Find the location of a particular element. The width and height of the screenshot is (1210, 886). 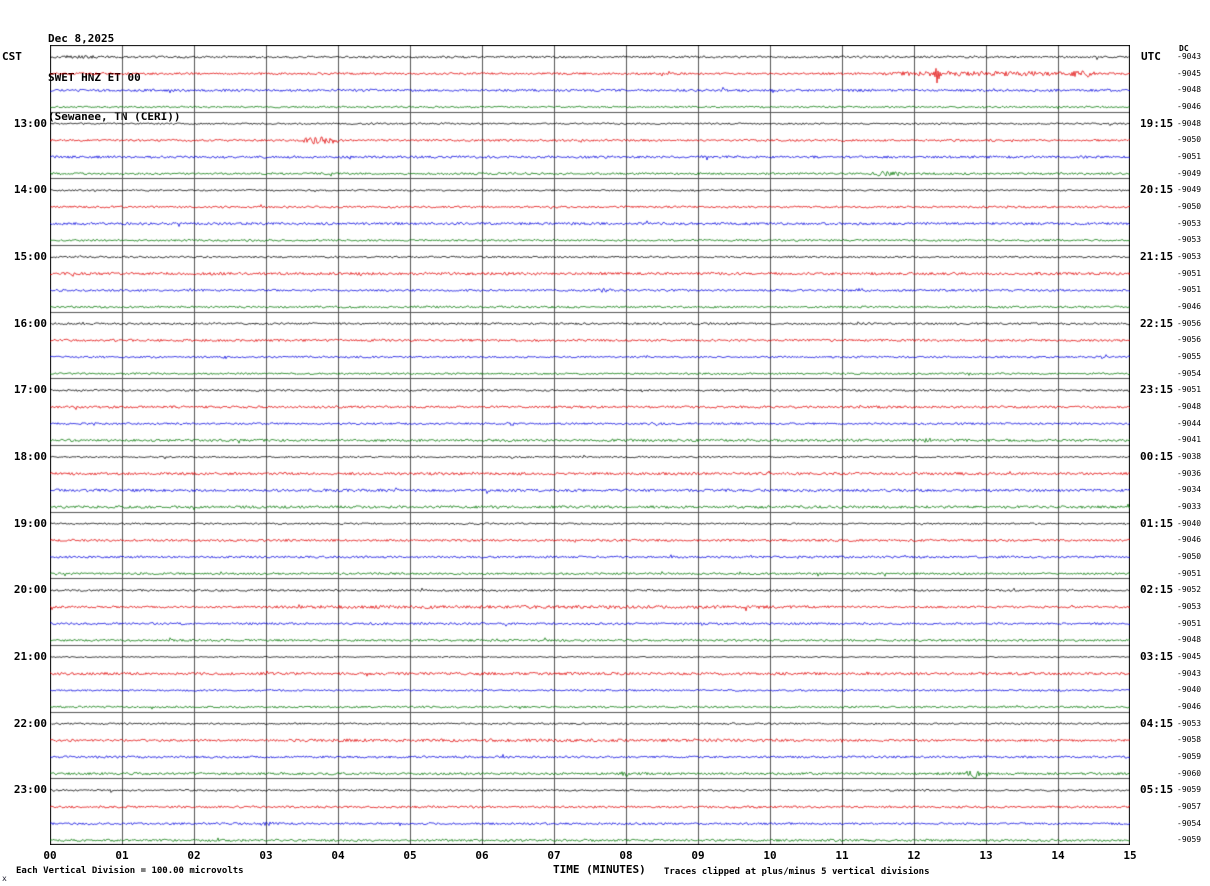

utc-hour-label: 22:15 is located at coordinates (1157, 323).